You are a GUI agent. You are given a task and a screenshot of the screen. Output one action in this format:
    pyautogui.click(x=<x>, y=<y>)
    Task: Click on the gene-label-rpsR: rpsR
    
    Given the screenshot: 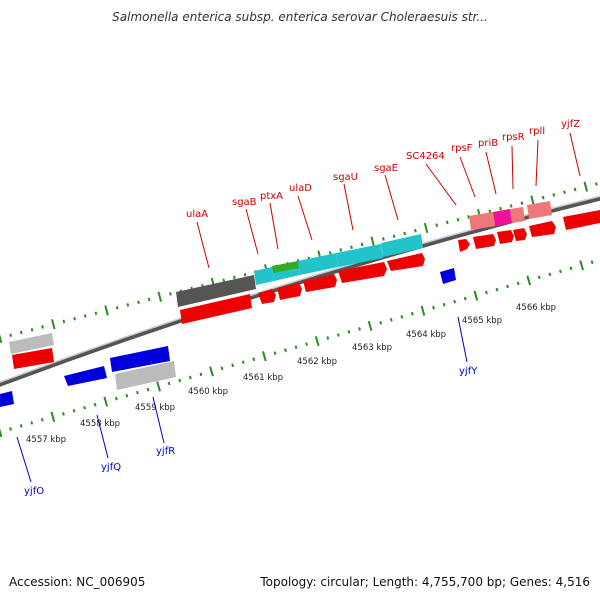 What is the action you would take?
    pyautogui.click(x=513, y=137)
    